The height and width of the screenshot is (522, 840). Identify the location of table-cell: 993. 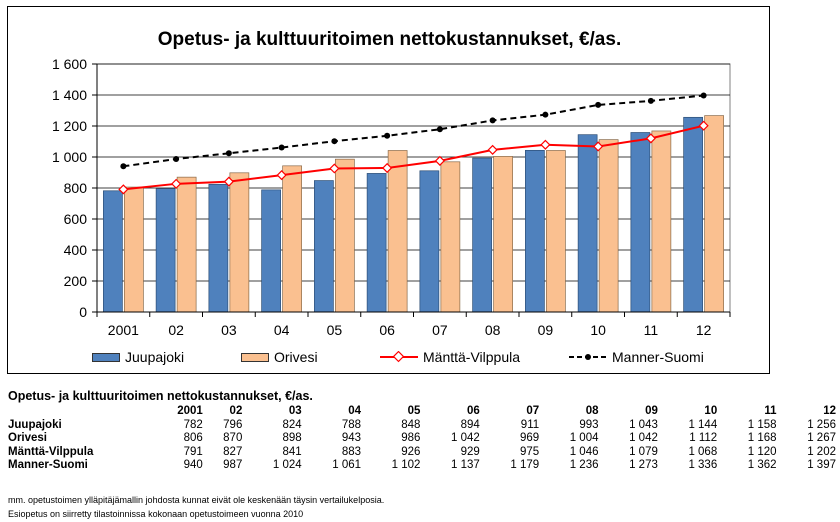
(589, 424).